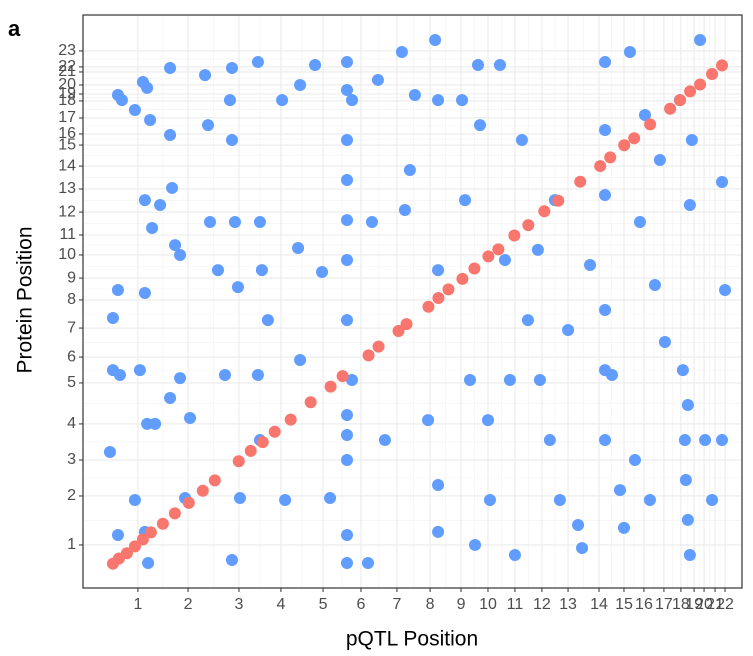  Describe the element at coordinates (67, 100) in the screenshot. I see `y-tick-label: 18` at that location.